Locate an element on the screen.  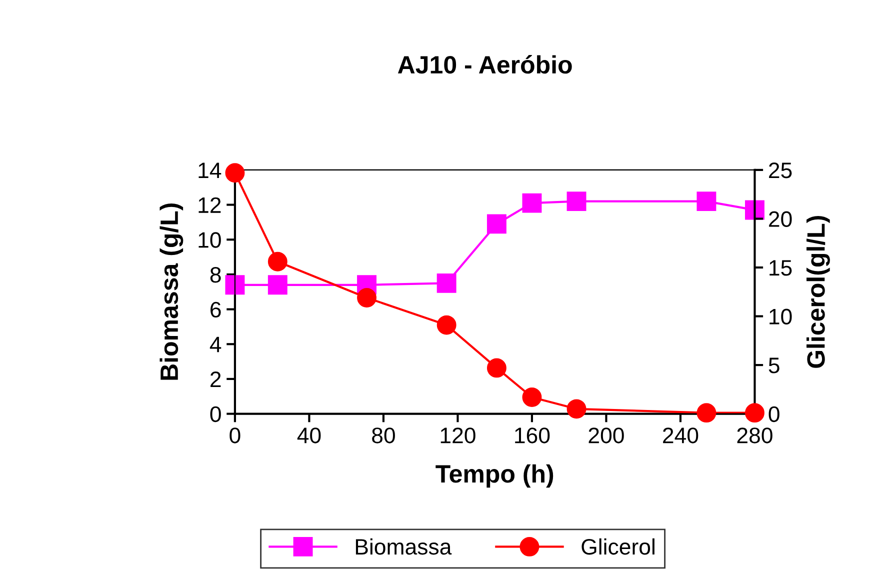
legend-label: Biomassa is located at coordinates (404, 546).